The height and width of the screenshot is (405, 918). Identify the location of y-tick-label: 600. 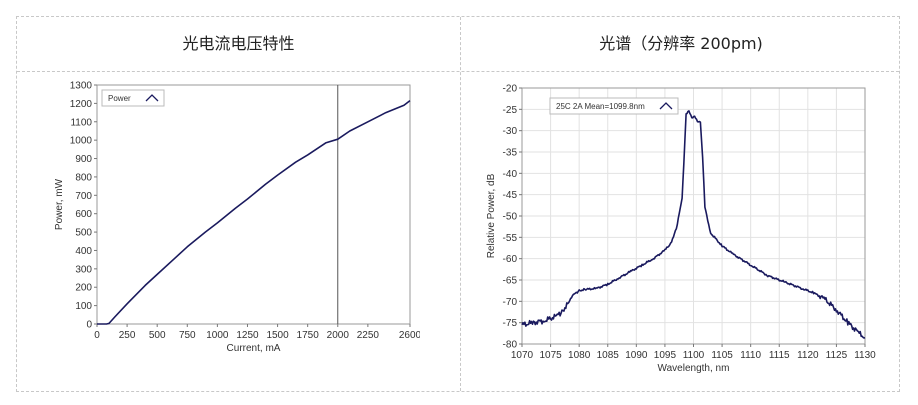
(83, 214).